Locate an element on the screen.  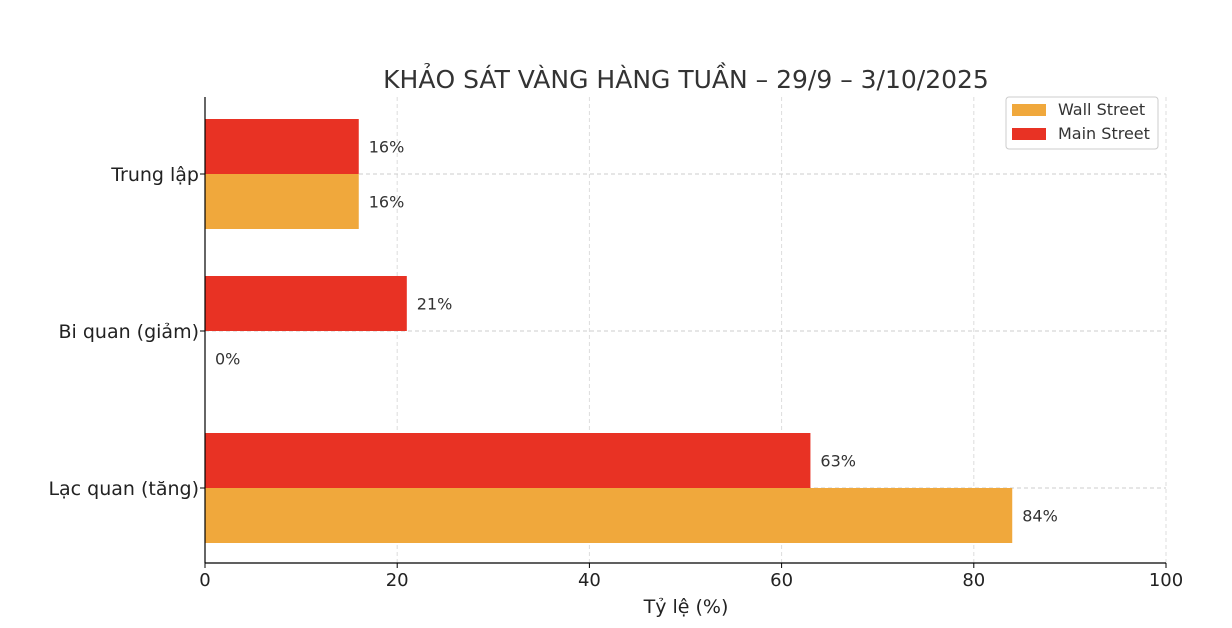
y-categories: Trung lập Bi quan (giảm) Lạc quan (tăng) is located at coordinates (123, 332).